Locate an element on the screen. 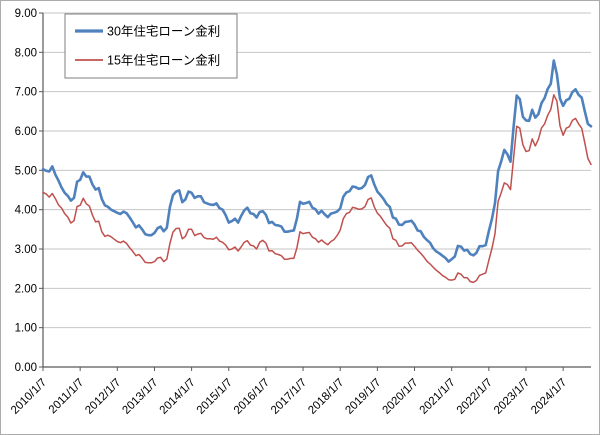 This screenshot has height=435, width=600. y-axis-tick-label: 2.00 is located at coordinates (26, 289).